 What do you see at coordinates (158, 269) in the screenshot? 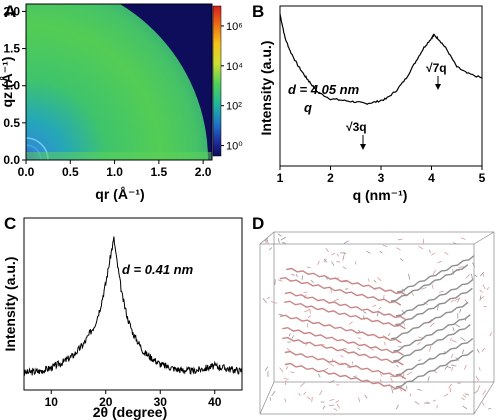
I see `panel-c-d-spacing: d = 0.41 nm` at bounding box center [158, 269].